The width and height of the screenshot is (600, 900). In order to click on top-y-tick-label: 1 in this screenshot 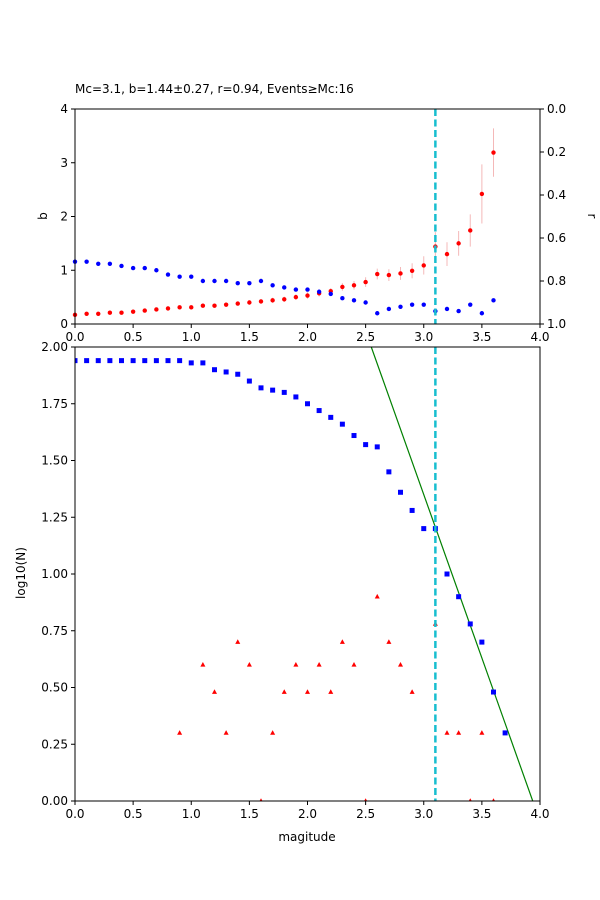, I will do `click(64, 270)`.